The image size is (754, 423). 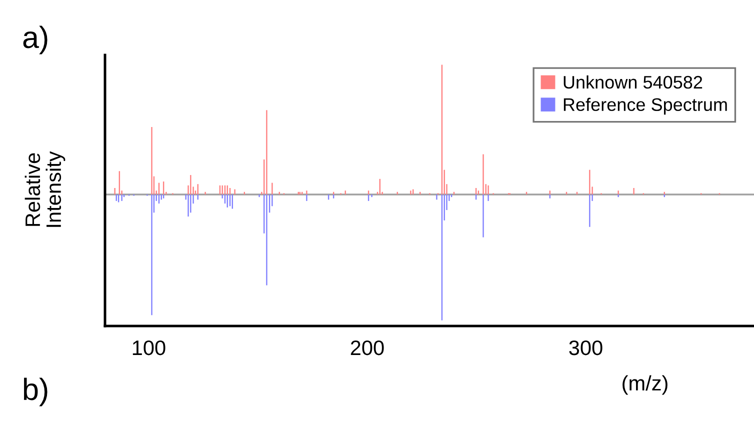 I want to click on legend-label: Reference Spectrum, so click(x=645, y=106).